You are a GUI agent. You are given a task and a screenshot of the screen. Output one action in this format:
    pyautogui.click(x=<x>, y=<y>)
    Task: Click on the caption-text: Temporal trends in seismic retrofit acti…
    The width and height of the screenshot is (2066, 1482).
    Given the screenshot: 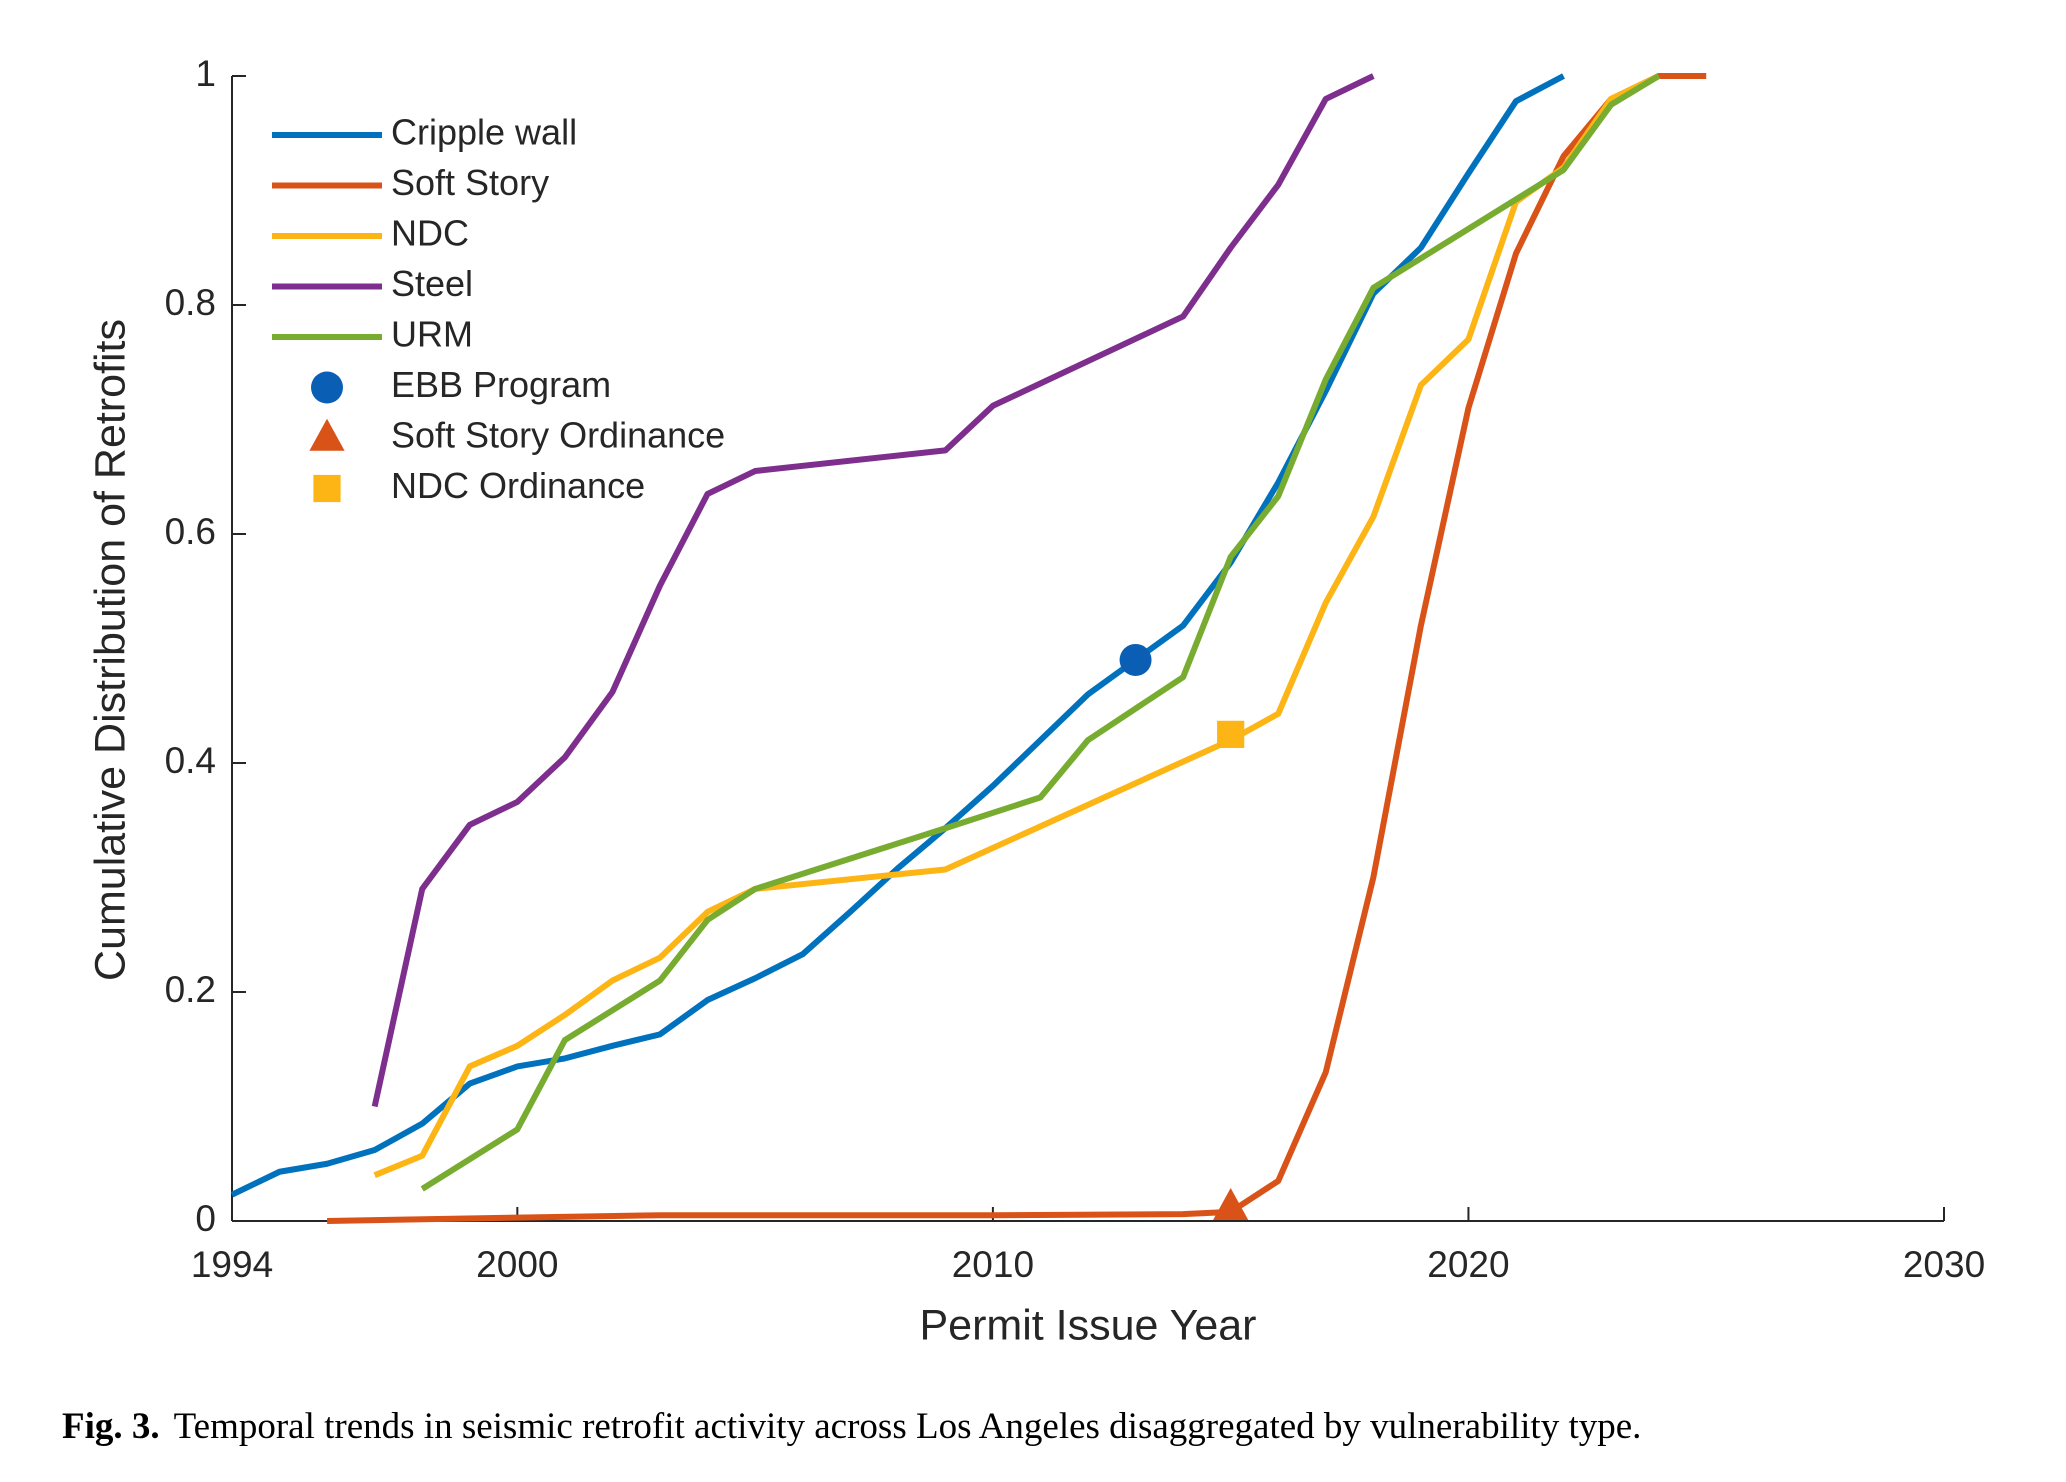 What is the action you would take?
    pyautogui.click(x=908, y=1426)
    